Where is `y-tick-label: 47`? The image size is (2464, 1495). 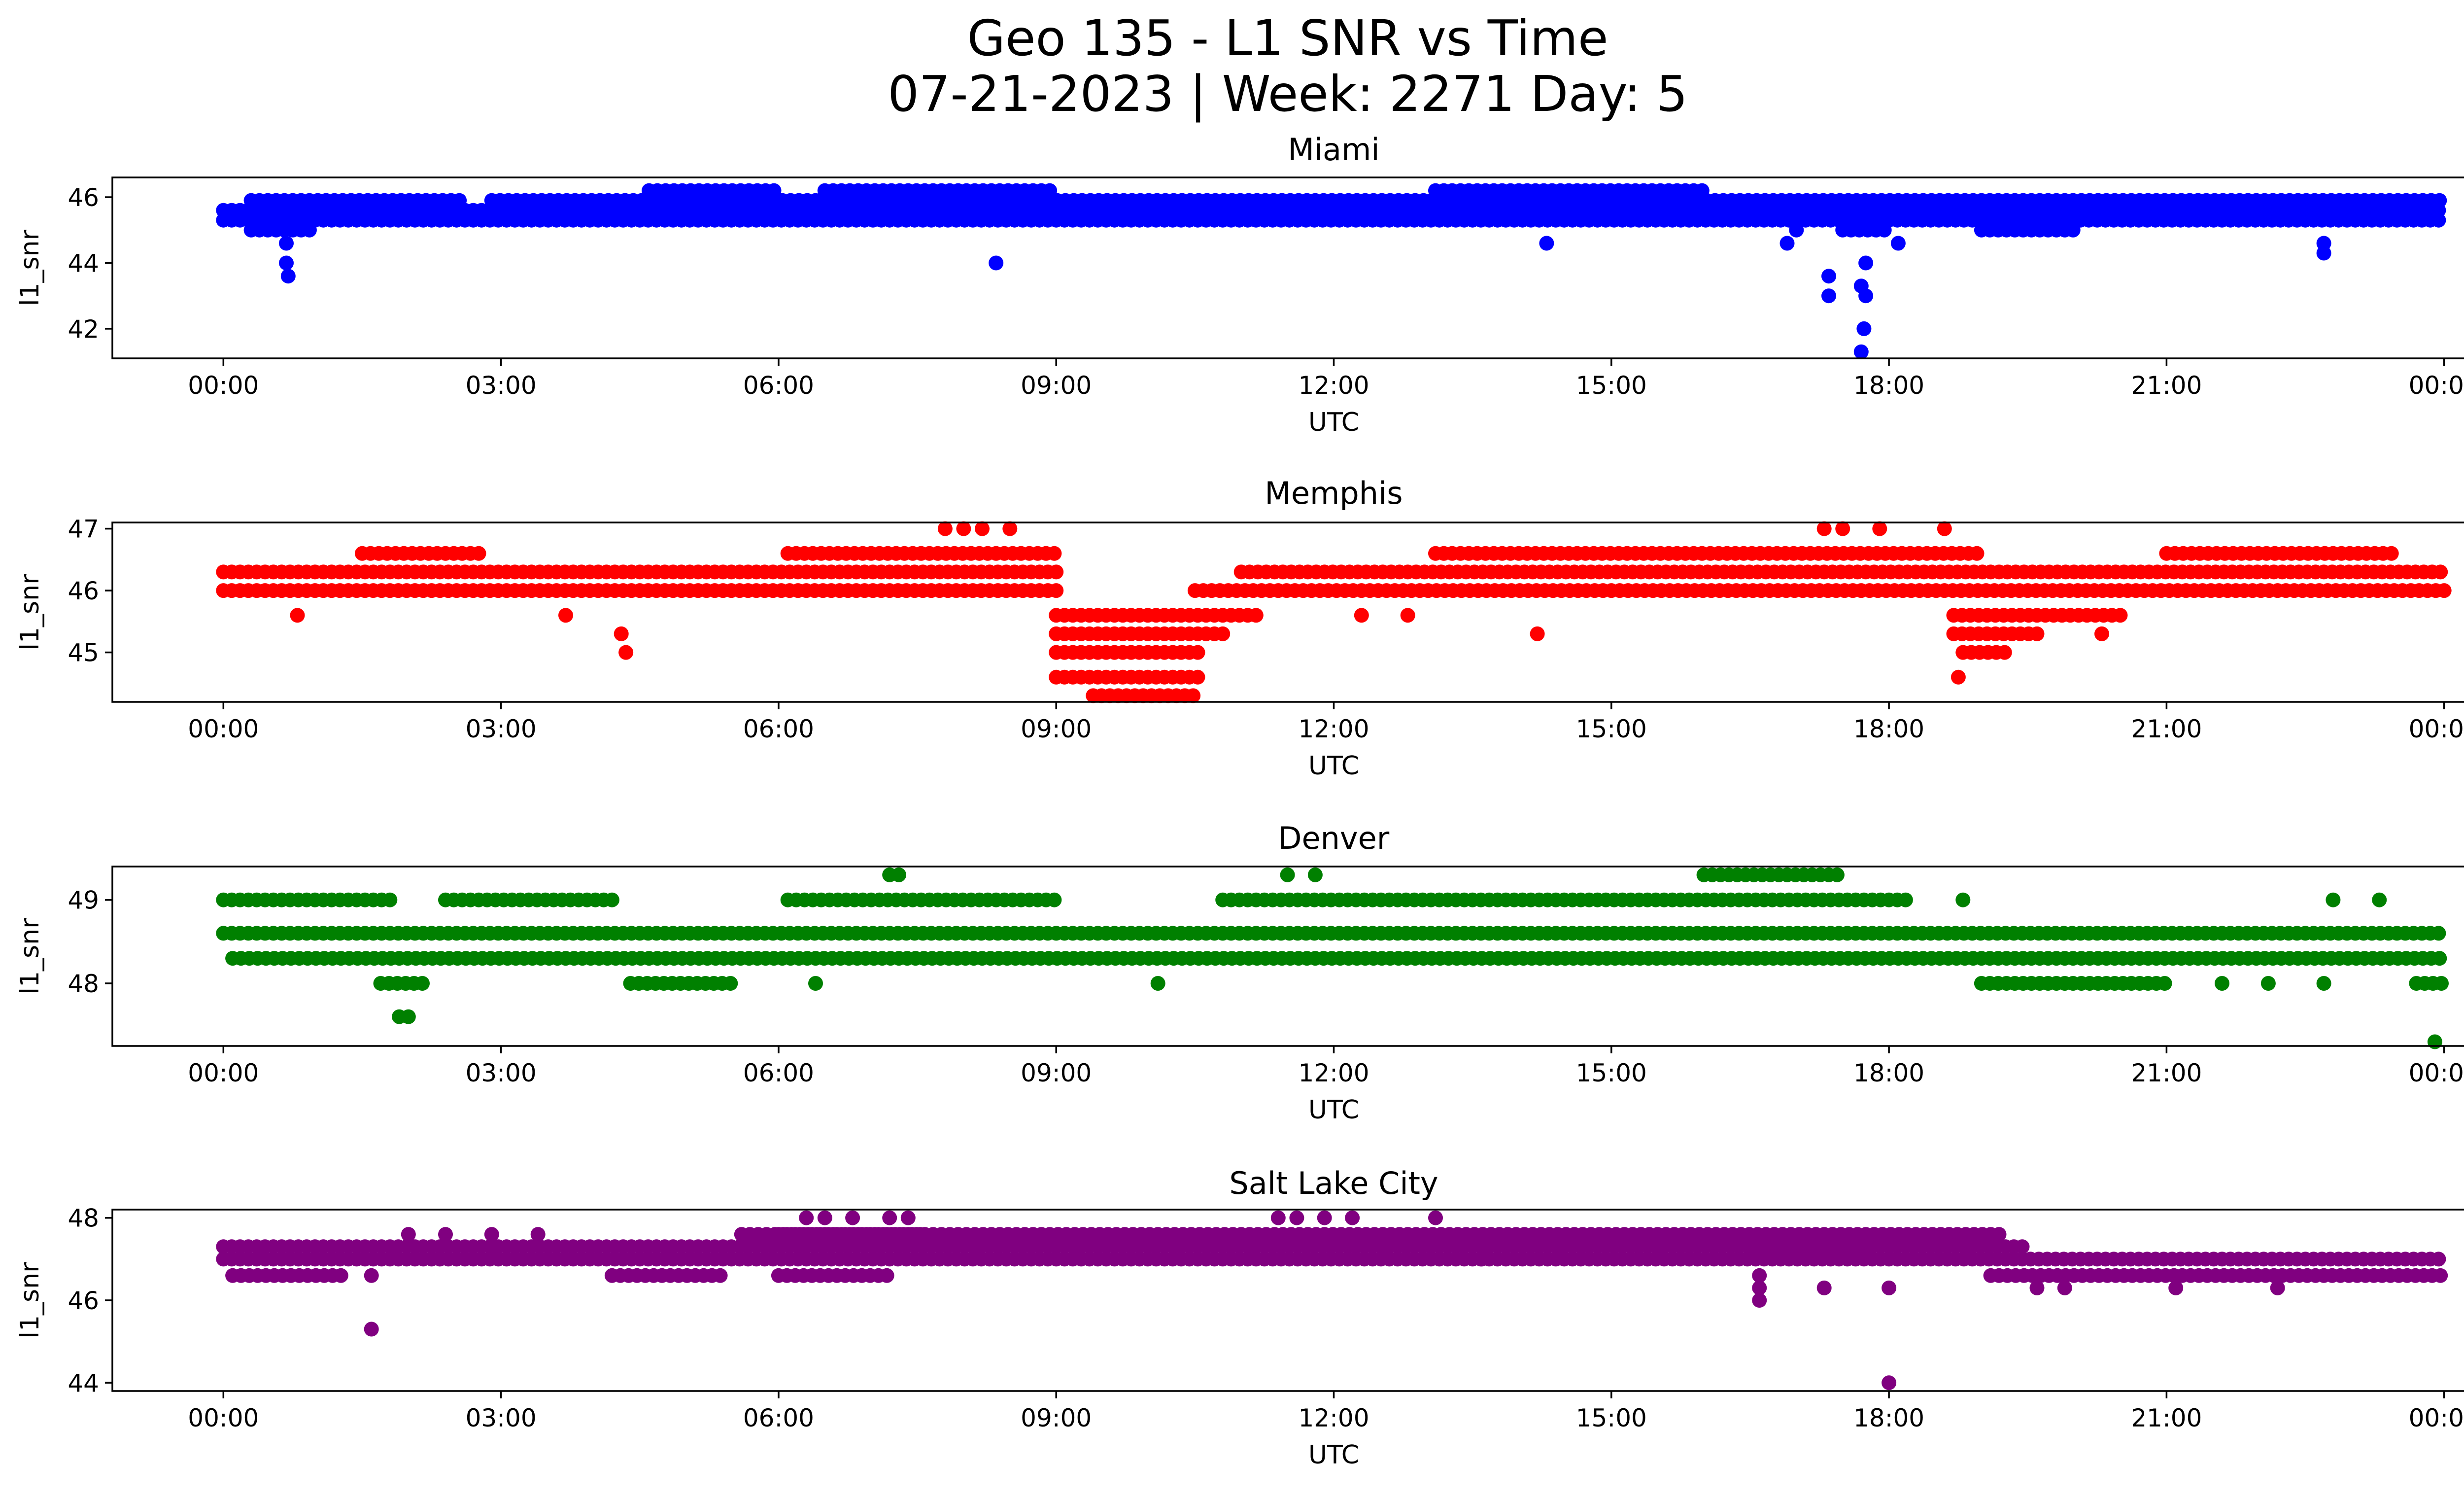
y-tick-label: 47 is located at coordinates (83, 529).